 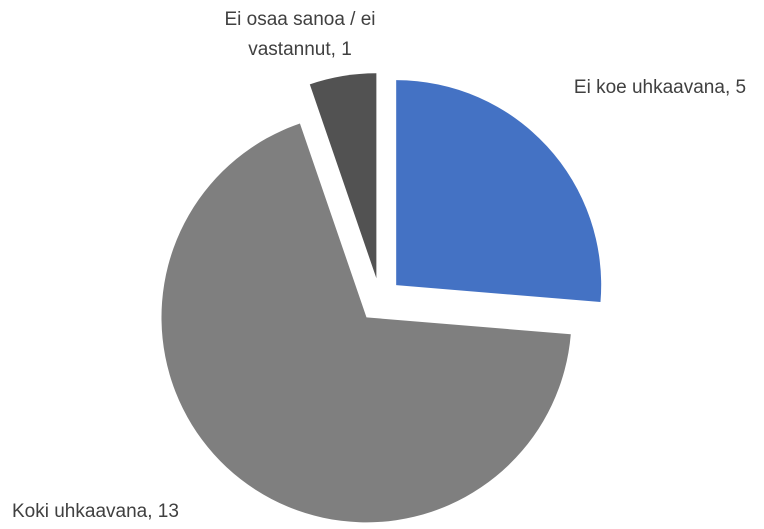 I want to click on data-label: Ei koe uhkaavana 5, so click(x=660, y=88).